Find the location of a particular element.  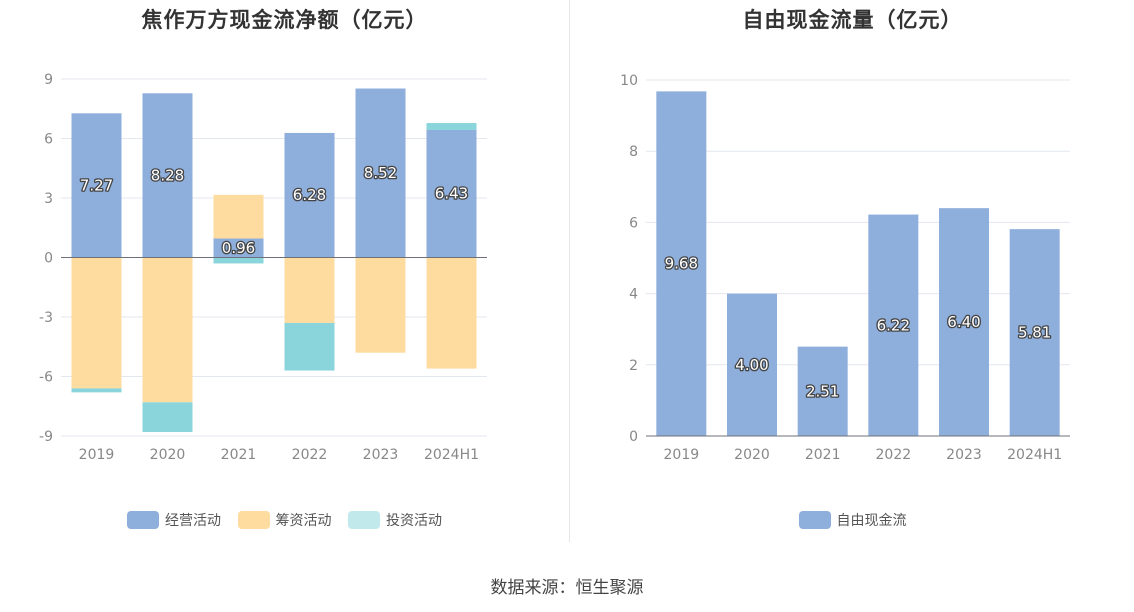

legend-label-investing: 投资活动 is located at coordinates (413, 521).